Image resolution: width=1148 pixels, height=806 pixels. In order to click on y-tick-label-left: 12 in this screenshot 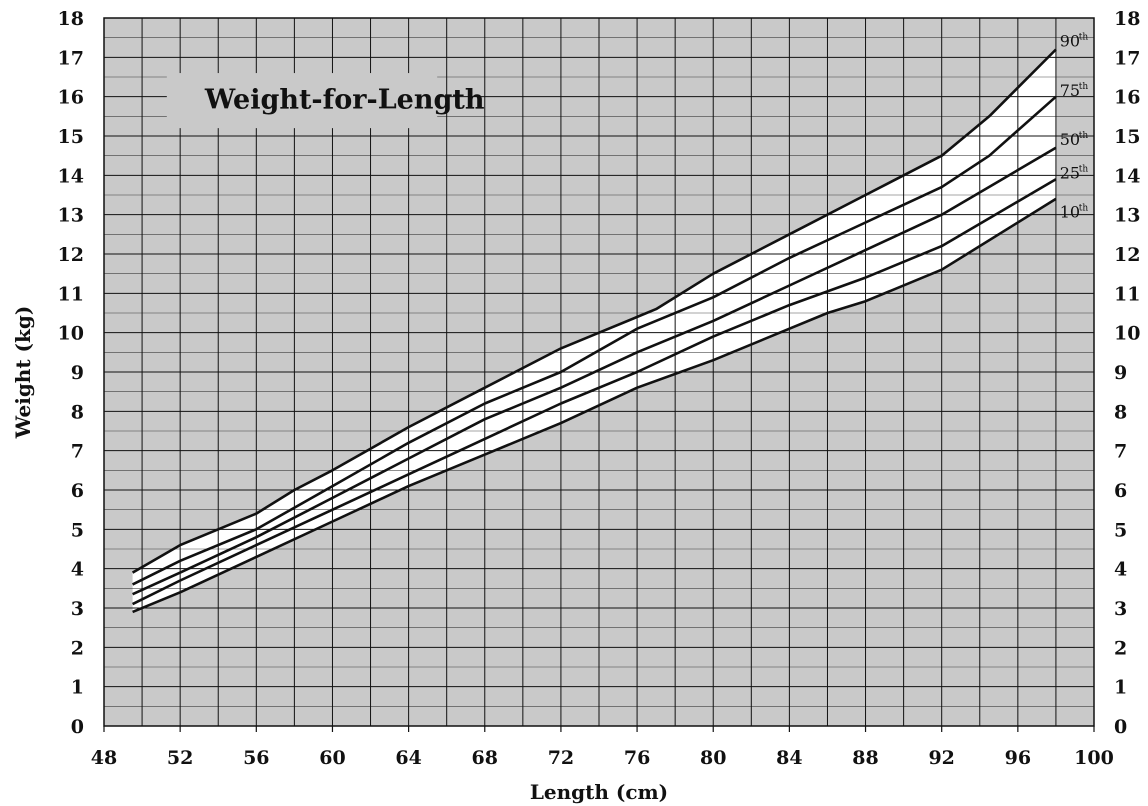, I will do `click(71, 255)`.